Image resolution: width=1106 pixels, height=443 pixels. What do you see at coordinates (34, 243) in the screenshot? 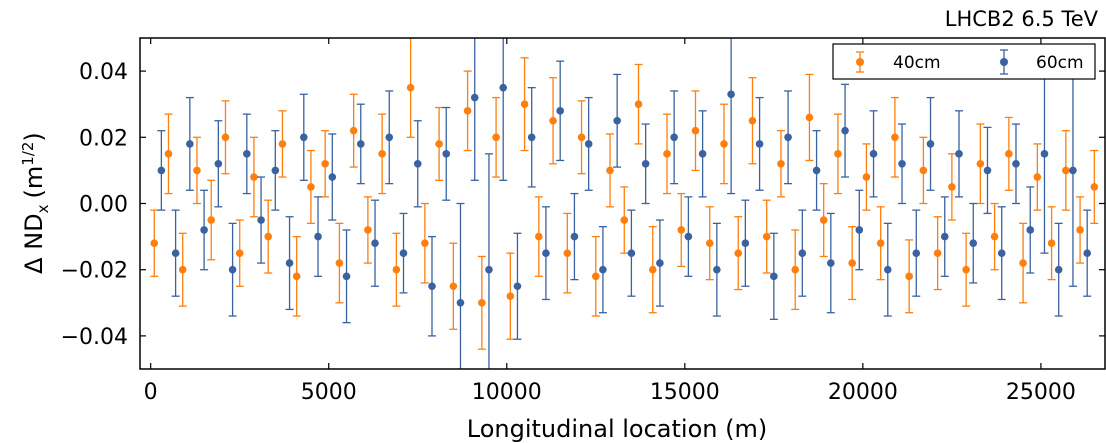
I see `y-axis-label-main: Δ ND` at bounding box center [34, 243].